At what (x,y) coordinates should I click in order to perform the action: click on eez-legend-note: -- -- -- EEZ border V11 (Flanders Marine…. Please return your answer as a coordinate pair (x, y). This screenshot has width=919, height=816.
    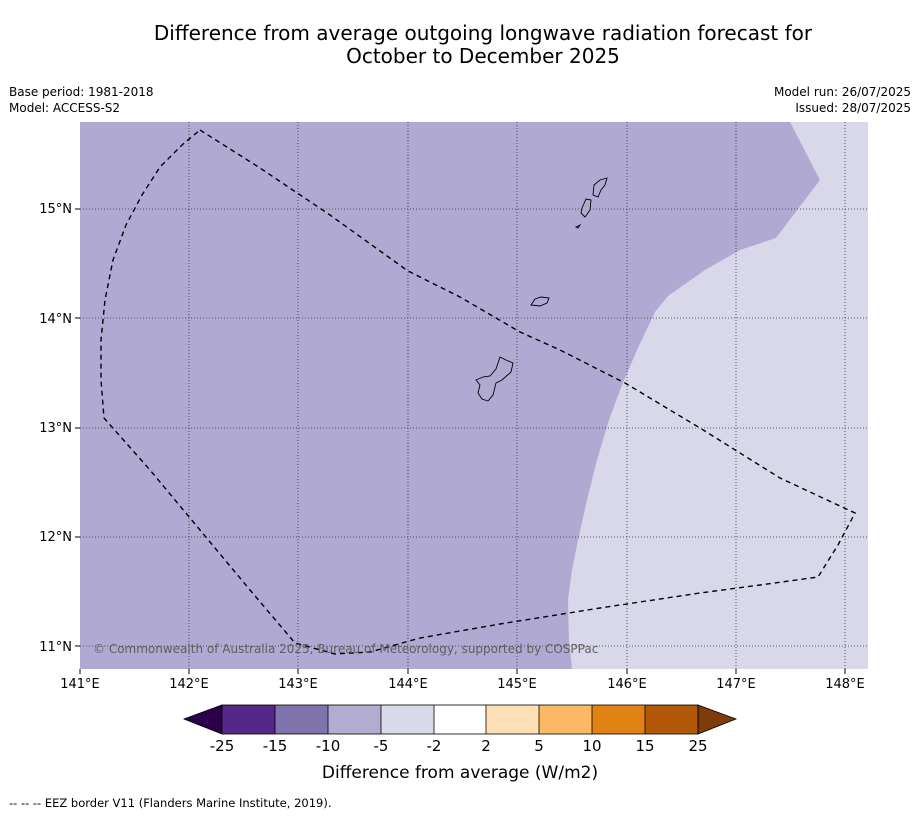
    Looking at the image, I should click on (170, 803).